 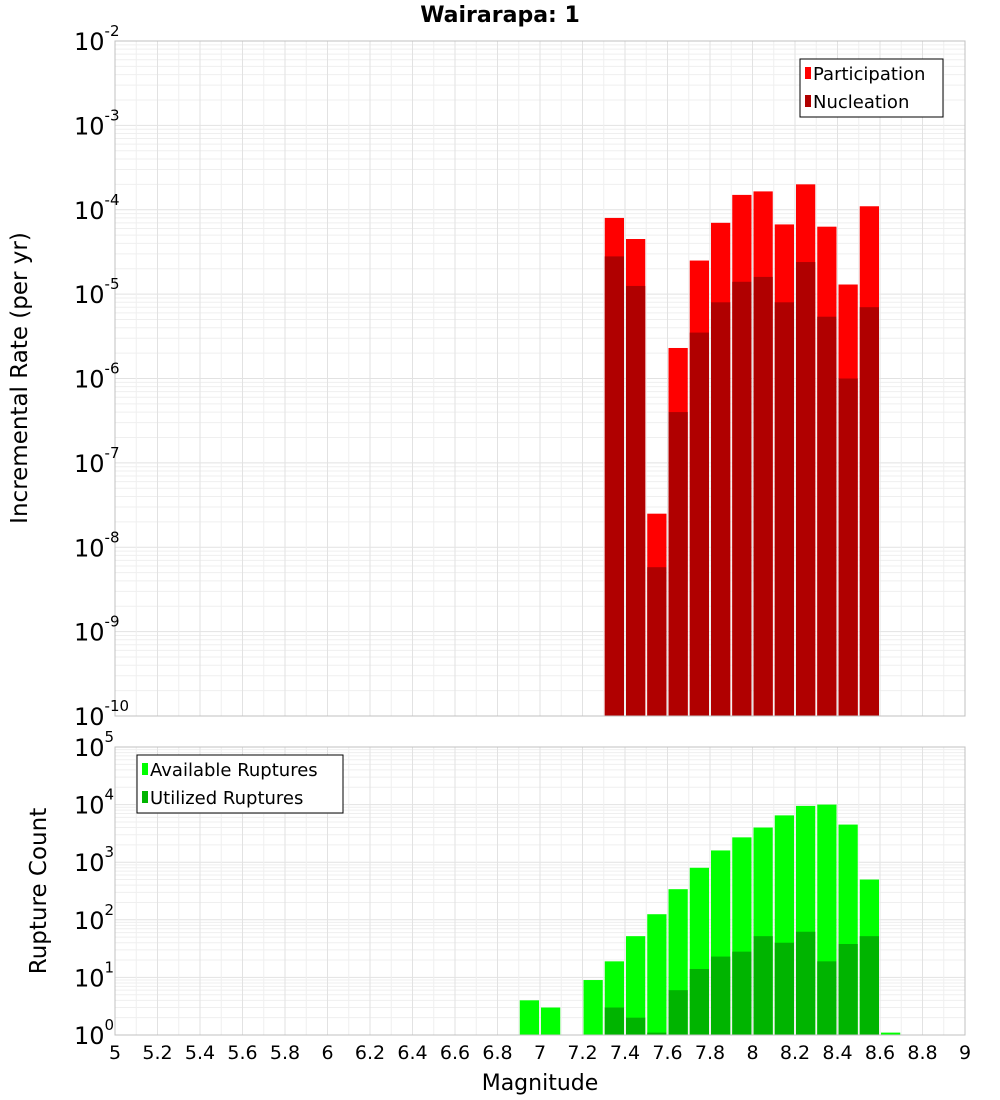 I want to click on y-tick-label: 10⁻⁵, so click(x=97, y=292).